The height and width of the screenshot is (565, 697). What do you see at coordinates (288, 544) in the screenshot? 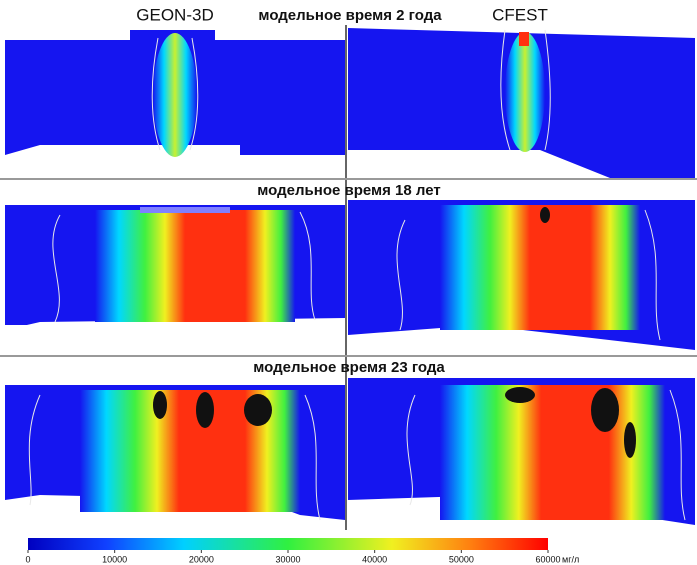
I see `colorbar` at bounding box center [288, 544].